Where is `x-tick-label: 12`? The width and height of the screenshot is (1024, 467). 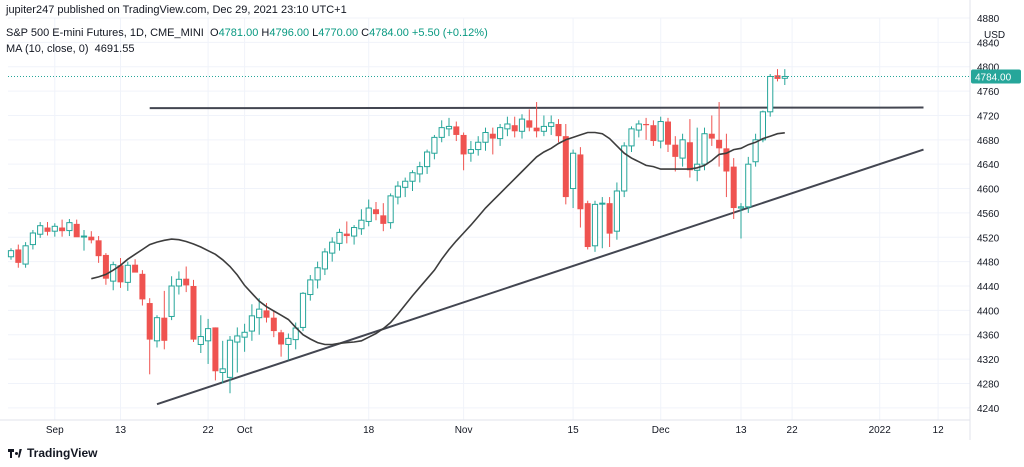 x-tick-label: 12 is located at coordinates (939, 430).